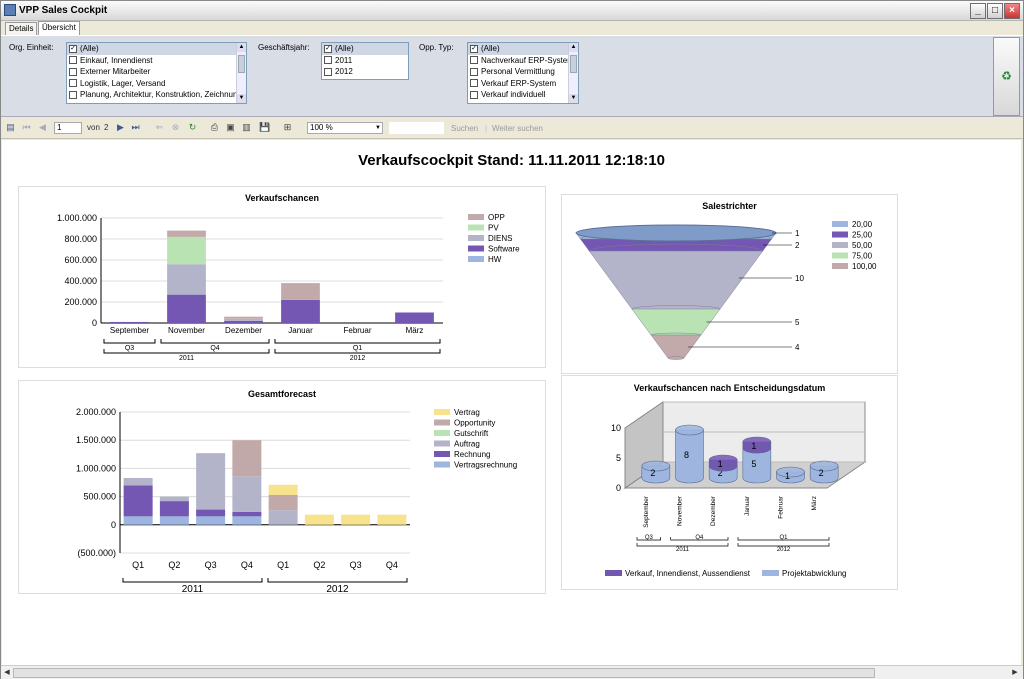 The width and height of the screenshot is (1024, 679). I want to click on export-icon: 💾, so click(265, 127).